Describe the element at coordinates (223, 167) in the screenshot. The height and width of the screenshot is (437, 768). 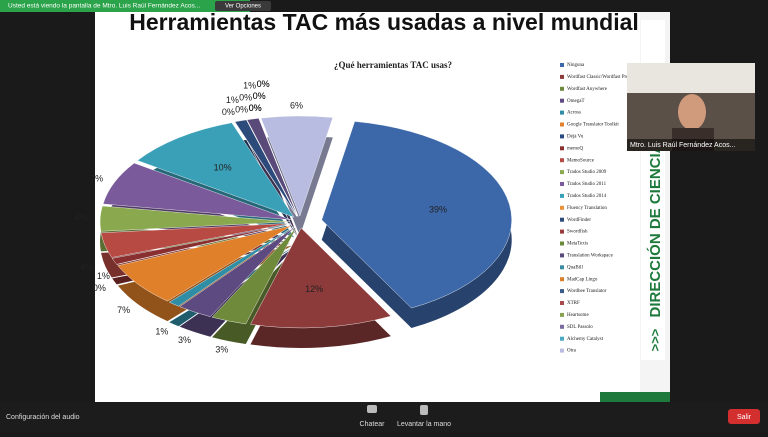
I see `data-label: 10%` at that location.